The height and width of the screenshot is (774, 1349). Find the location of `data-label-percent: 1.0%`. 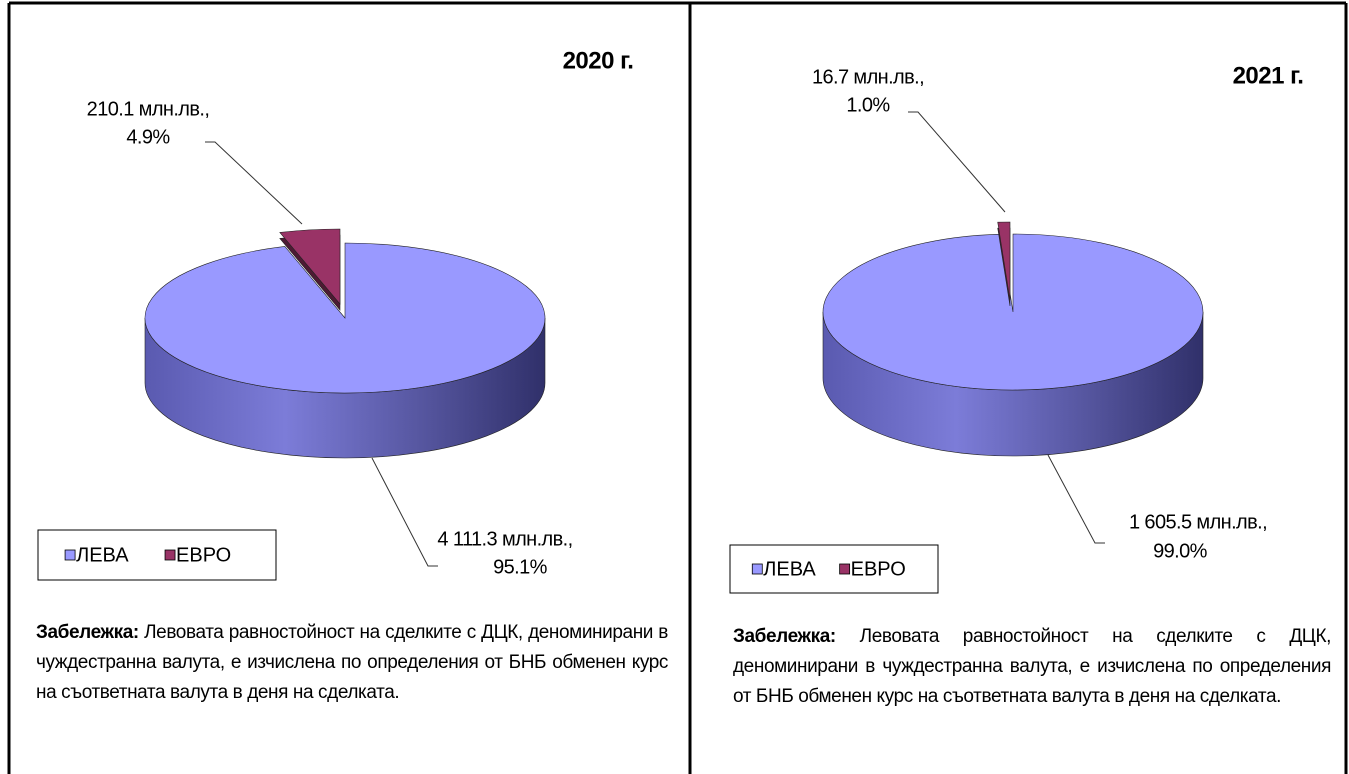

data-label-percent: 1.0% is located at coordinates (868, 105).